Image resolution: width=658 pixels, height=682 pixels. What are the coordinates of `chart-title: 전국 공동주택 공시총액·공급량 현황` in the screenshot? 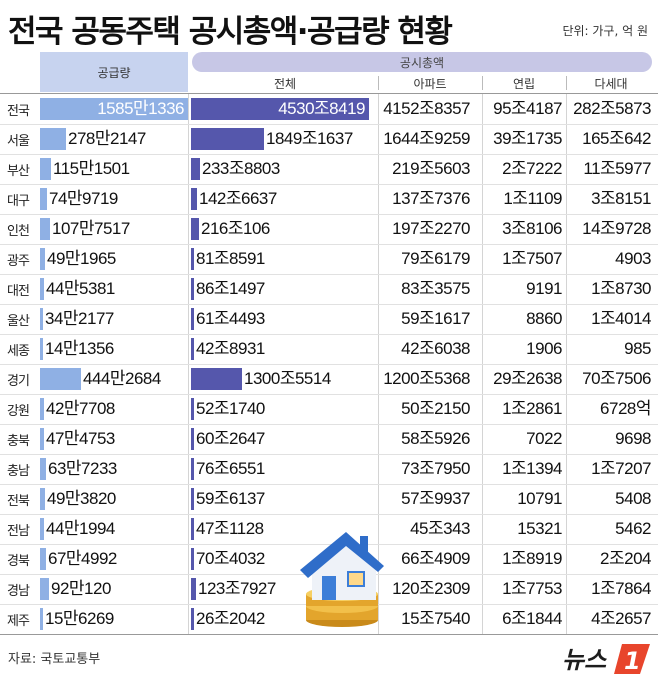 It's located at (230, 32).